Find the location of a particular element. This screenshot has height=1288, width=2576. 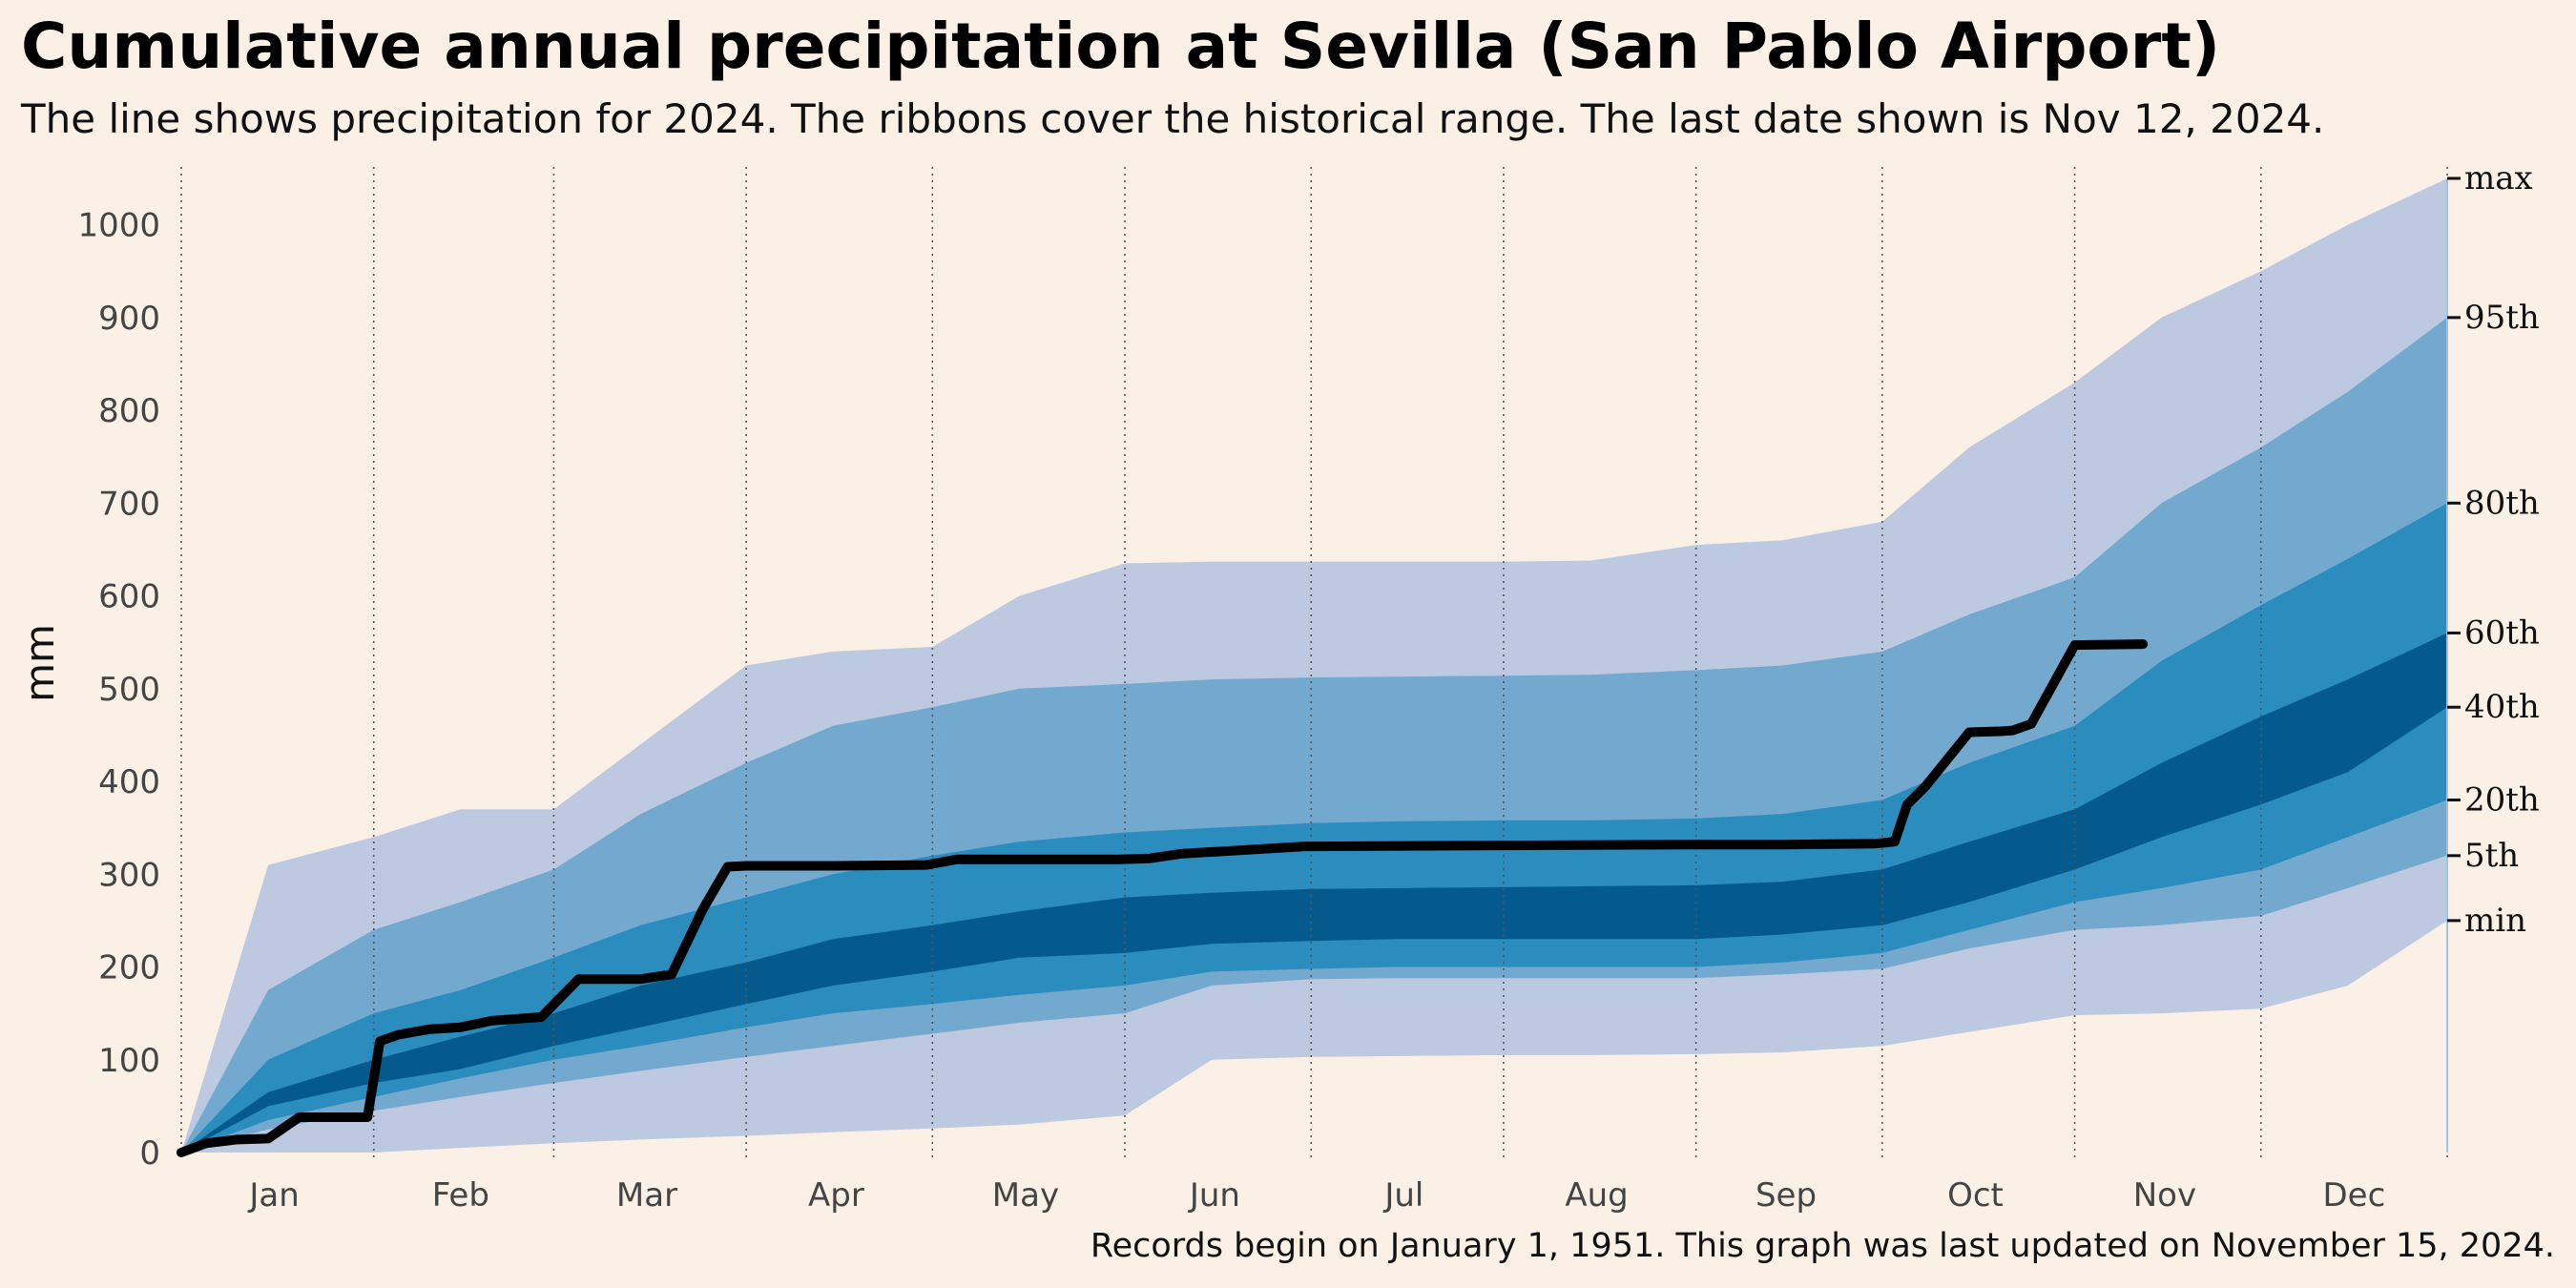

x-tick-label: Oct is located at coordinates (1975, 1195).